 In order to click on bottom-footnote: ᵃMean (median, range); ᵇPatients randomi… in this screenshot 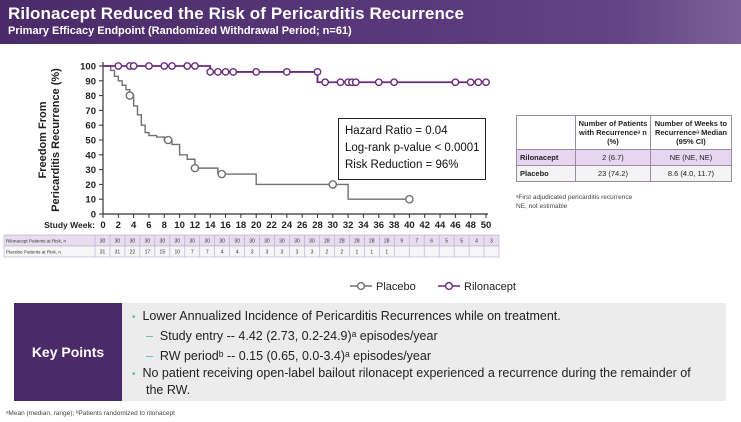, I will do `click(90, 413)`.